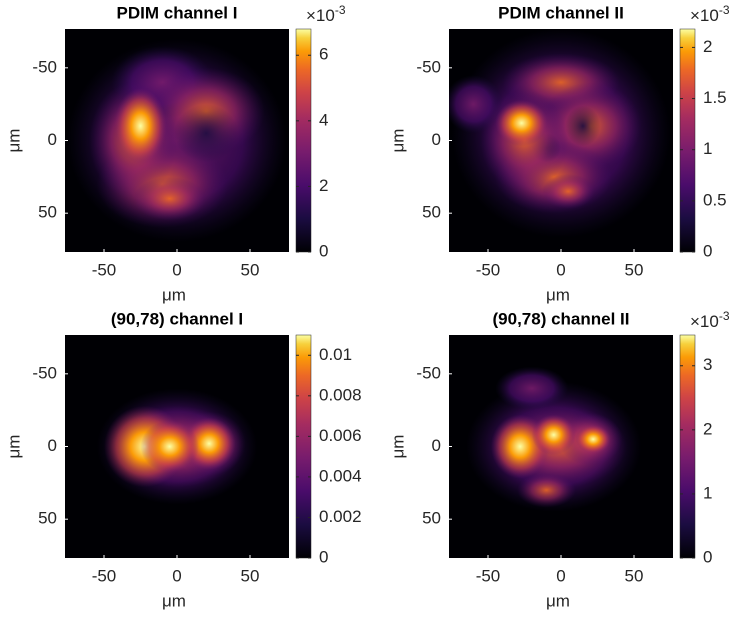  What do you see at coordinates (340, 394) in the screenshot?
I see `colorbar-tick-label: 0.008` at bounding box center [340, 394].